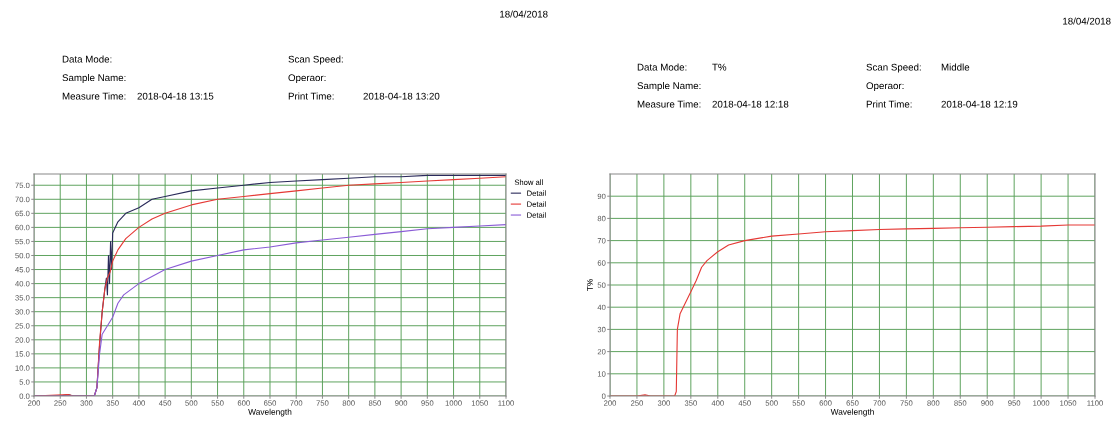  Describe the element at coordinates (590, 285) in the screenshot. I see `y-axis-title: T%` at that location.